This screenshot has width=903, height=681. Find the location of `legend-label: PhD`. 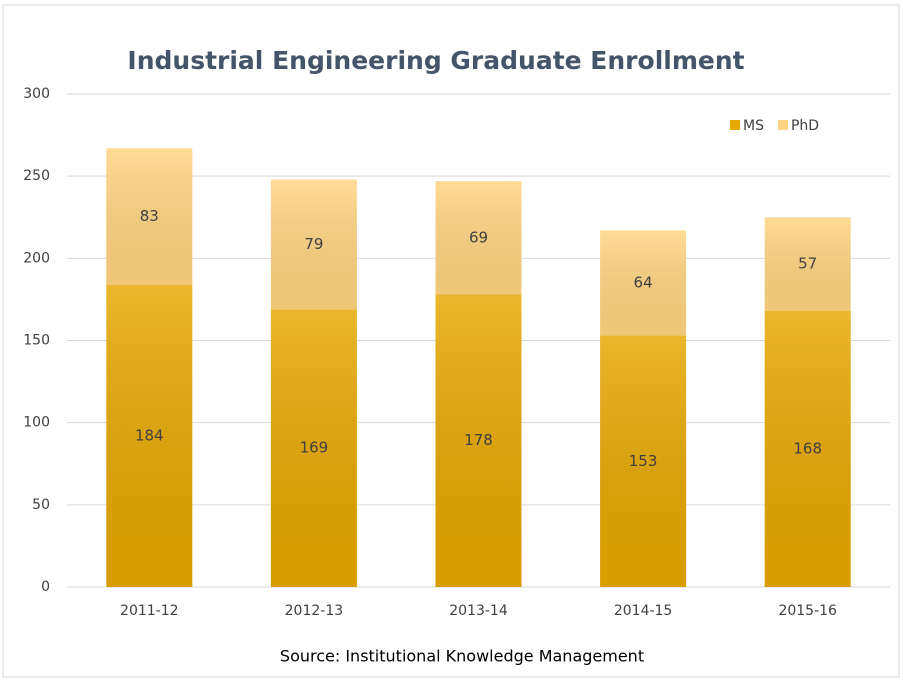

legend-label: PhD is located at coordinates (805, 126).